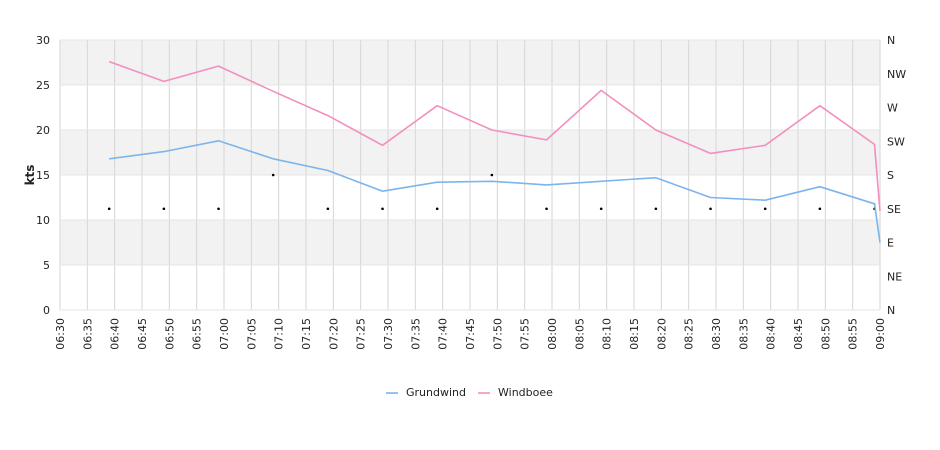  Describe the element at coordinates (30, 175) in the screenshot. I see `y-axis-title: kts` at that location.